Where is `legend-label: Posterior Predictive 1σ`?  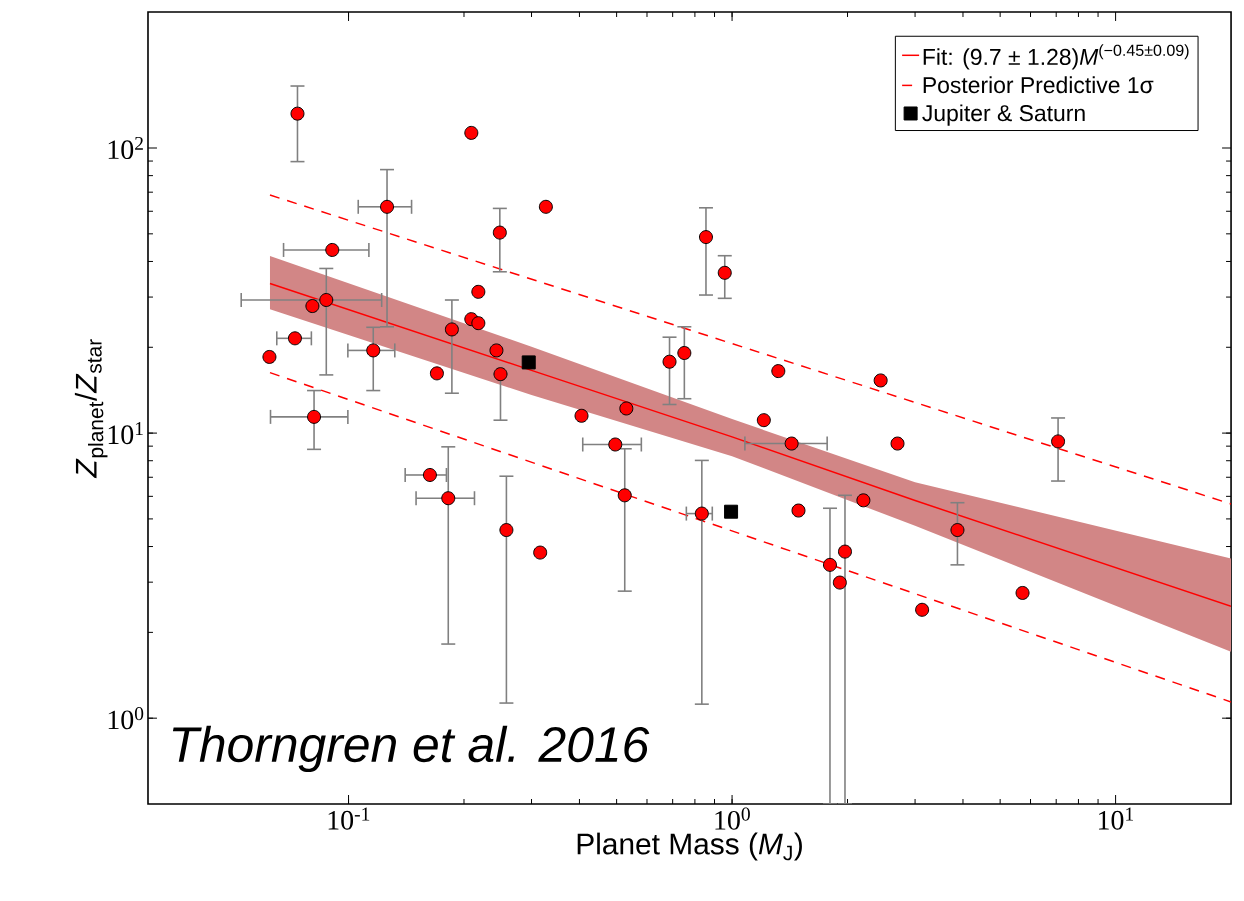 legend-label: Posterior Predictive 1σ is located at coordinates (1038, 85).